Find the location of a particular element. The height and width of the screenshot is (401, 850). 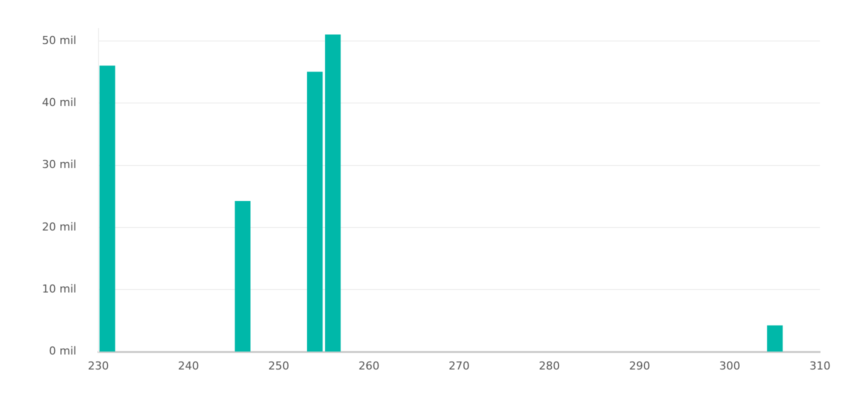

x-tick-label: 280 is located at coordinates (549, 365).